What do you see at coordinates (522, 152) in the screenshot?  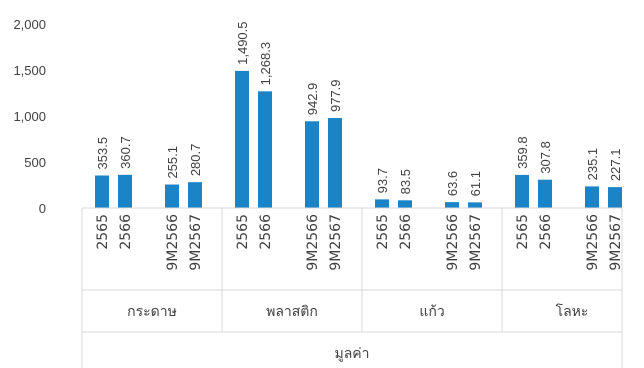 I see `data-label: 359.8` at bounding box center [522, 152].